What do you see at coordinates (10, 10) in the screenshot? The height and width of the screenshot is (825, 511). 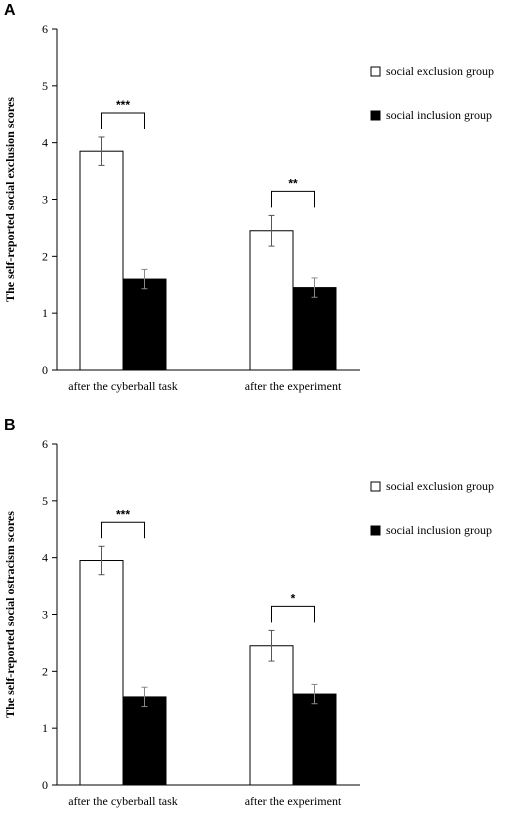 I see `panel-label-a: A` at bounding box center [10, 10].